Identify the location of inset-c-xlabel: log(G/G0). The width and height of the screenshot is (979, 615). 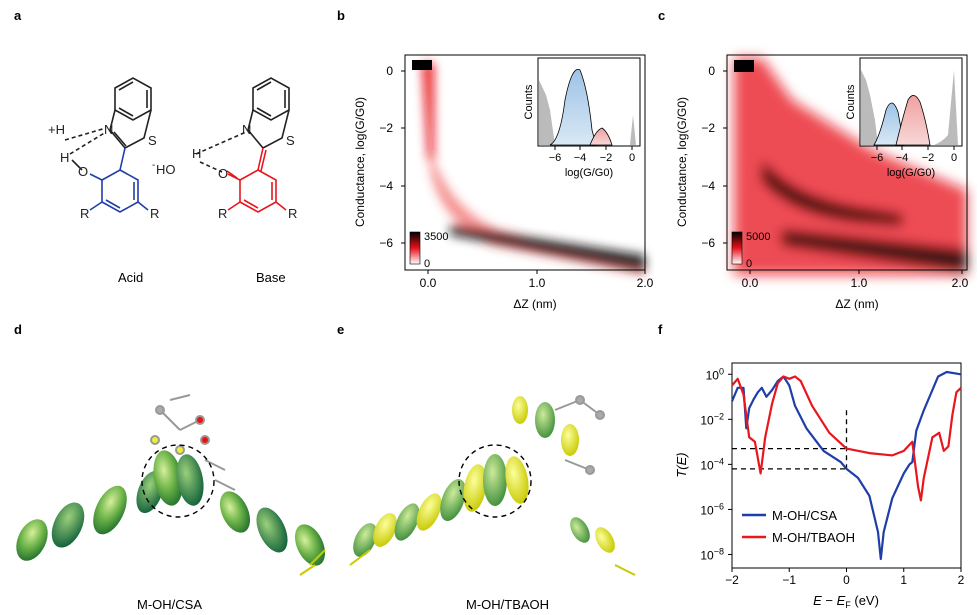
(911, 173).